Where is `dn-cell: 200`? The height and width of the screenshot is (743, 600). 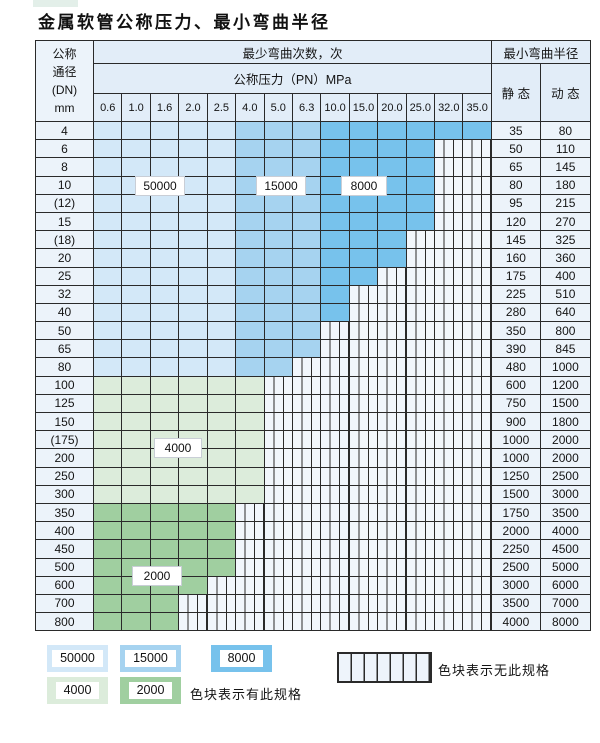 dn-cell: 200 is located at coordinates (65, 458).